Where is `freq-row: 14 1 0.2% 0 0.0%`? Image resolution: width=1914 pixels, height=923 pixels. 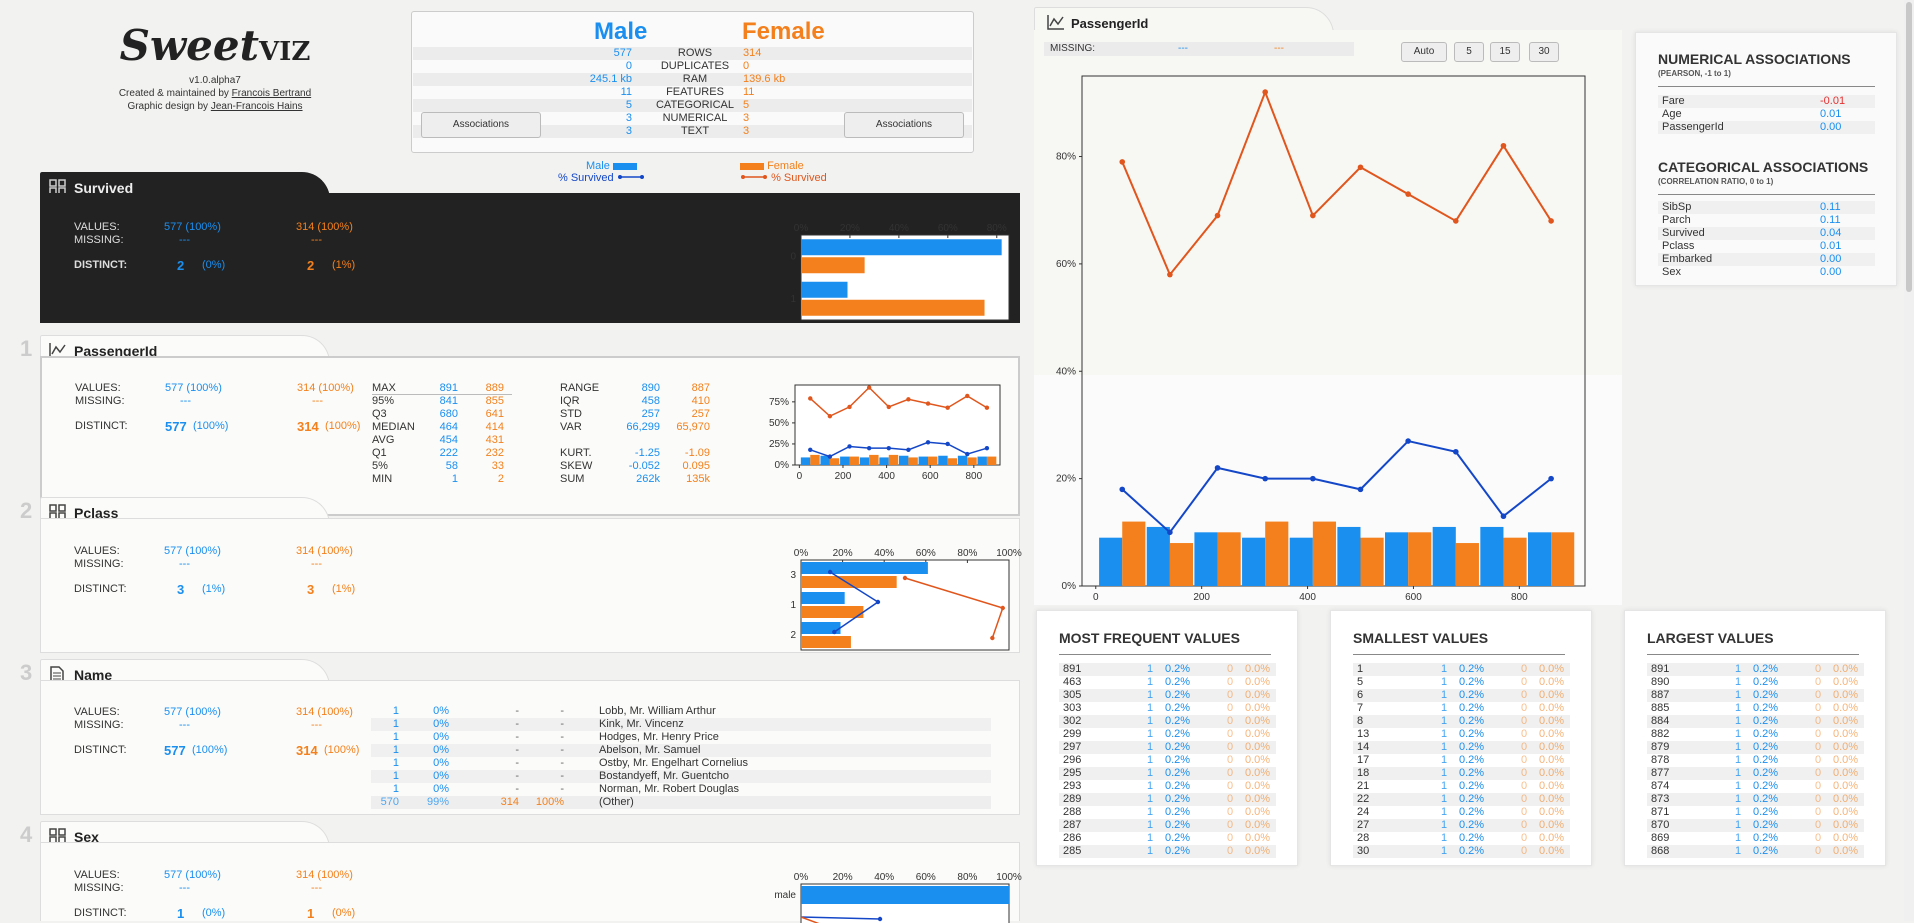
freq-row: 14 1 0.2% 0 0.0% is located at coordinates (1461, 747).